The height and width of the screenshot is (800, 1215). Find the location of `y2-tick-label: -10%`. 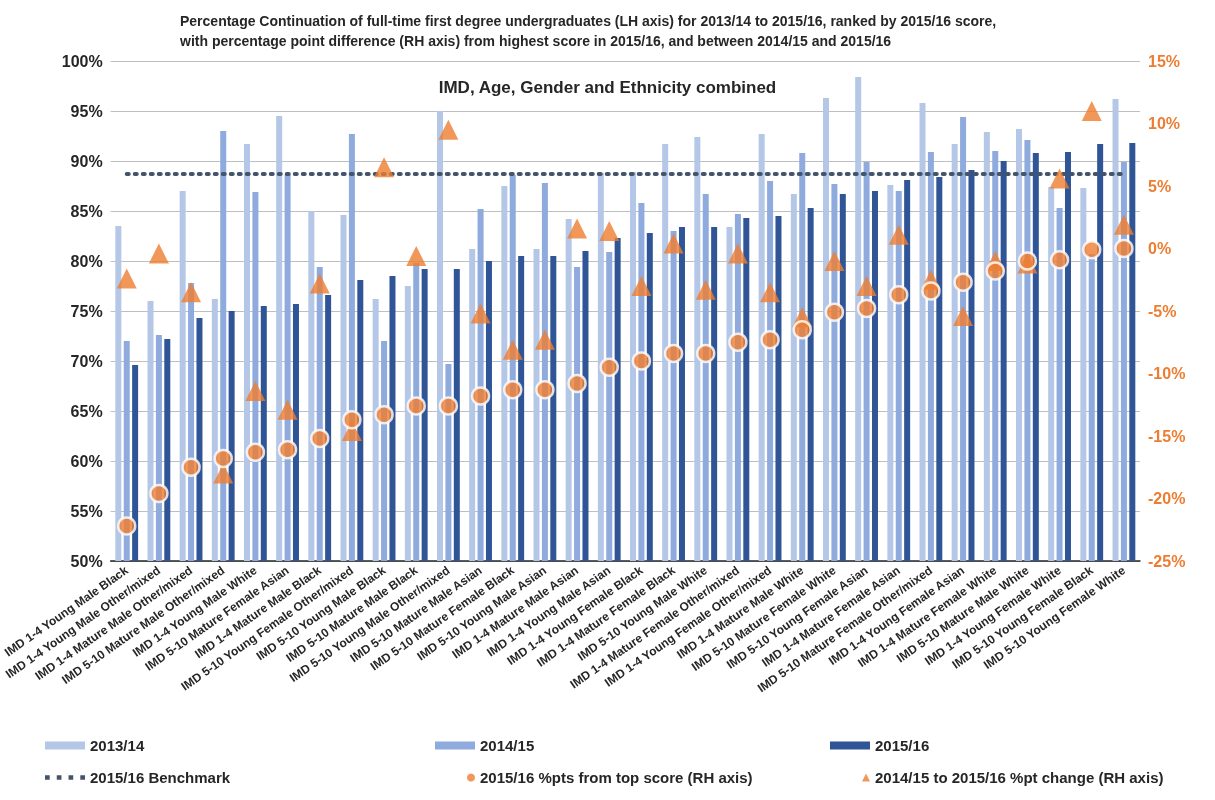

y2-tick-label: -10% is located at coordinates (1167, 373).